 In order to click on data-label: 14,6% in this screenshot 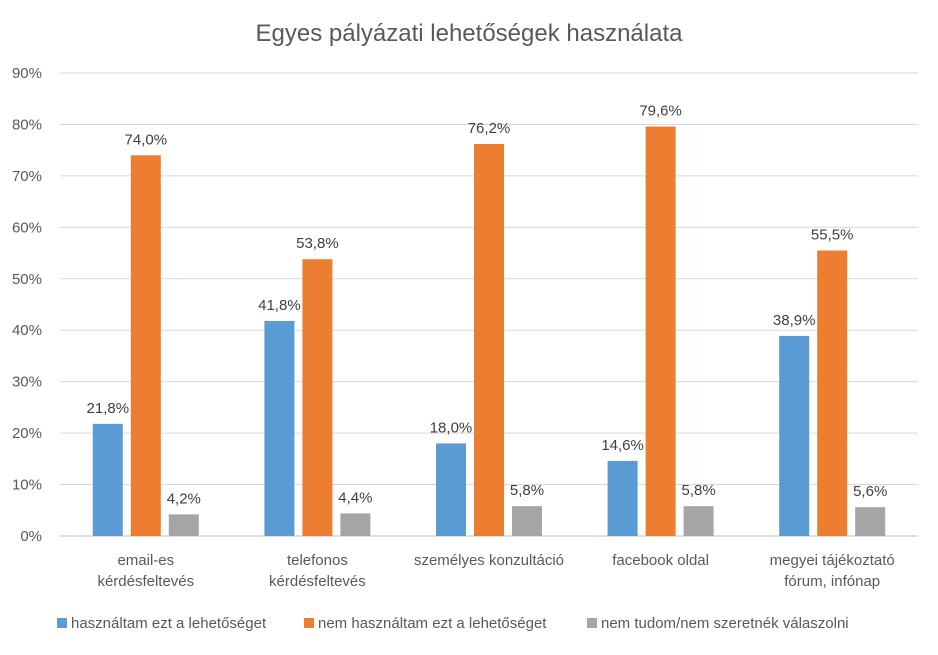, I will do `click(622, 445)`.